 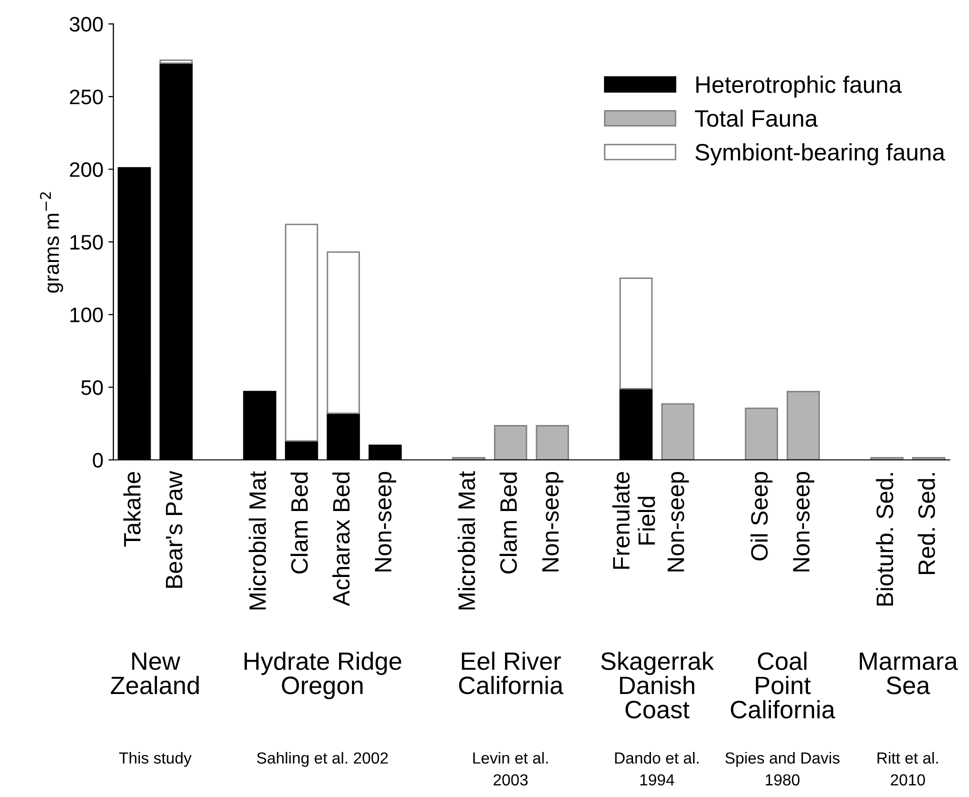 What do you see at coordinates (52, 242) in the screenshot?
I see `y-axis-title: grams m$^{−2}$` at bounding box center [52, 242].